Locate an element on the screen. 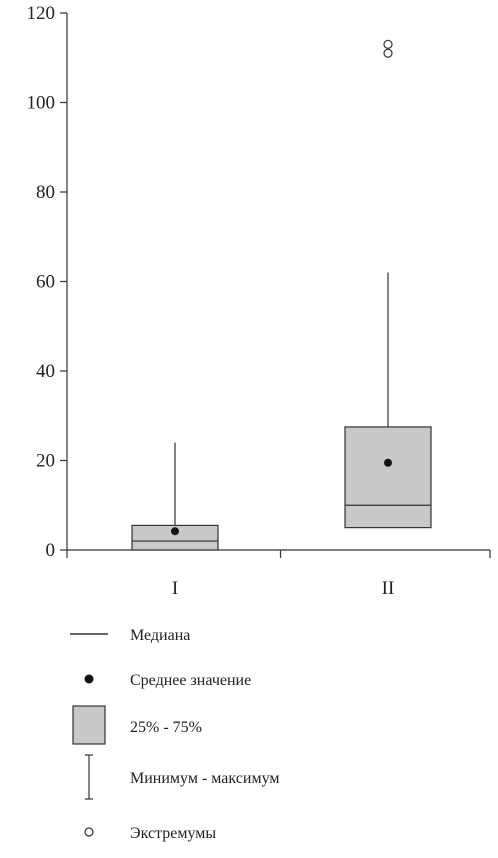 The height and width of the screenshot is (858, 498). x-tick-label: I is located at coordinates (175, 588).